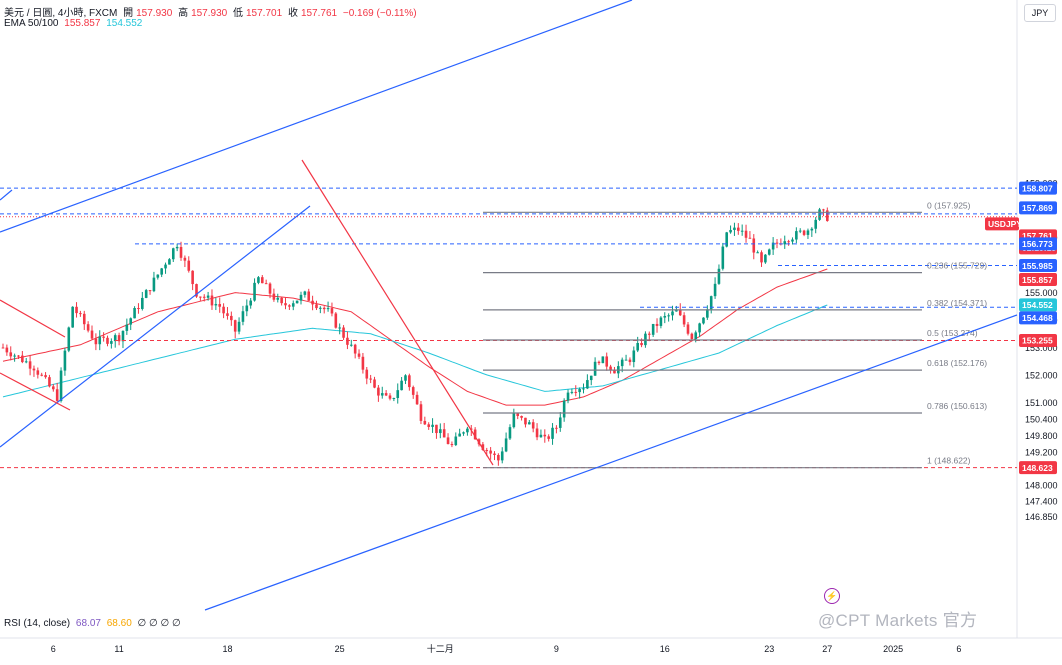 The width and height of the screenshot is (1062, 665). I want to click on fib-level-label: 0.5 (153.274), so click(952, 333).